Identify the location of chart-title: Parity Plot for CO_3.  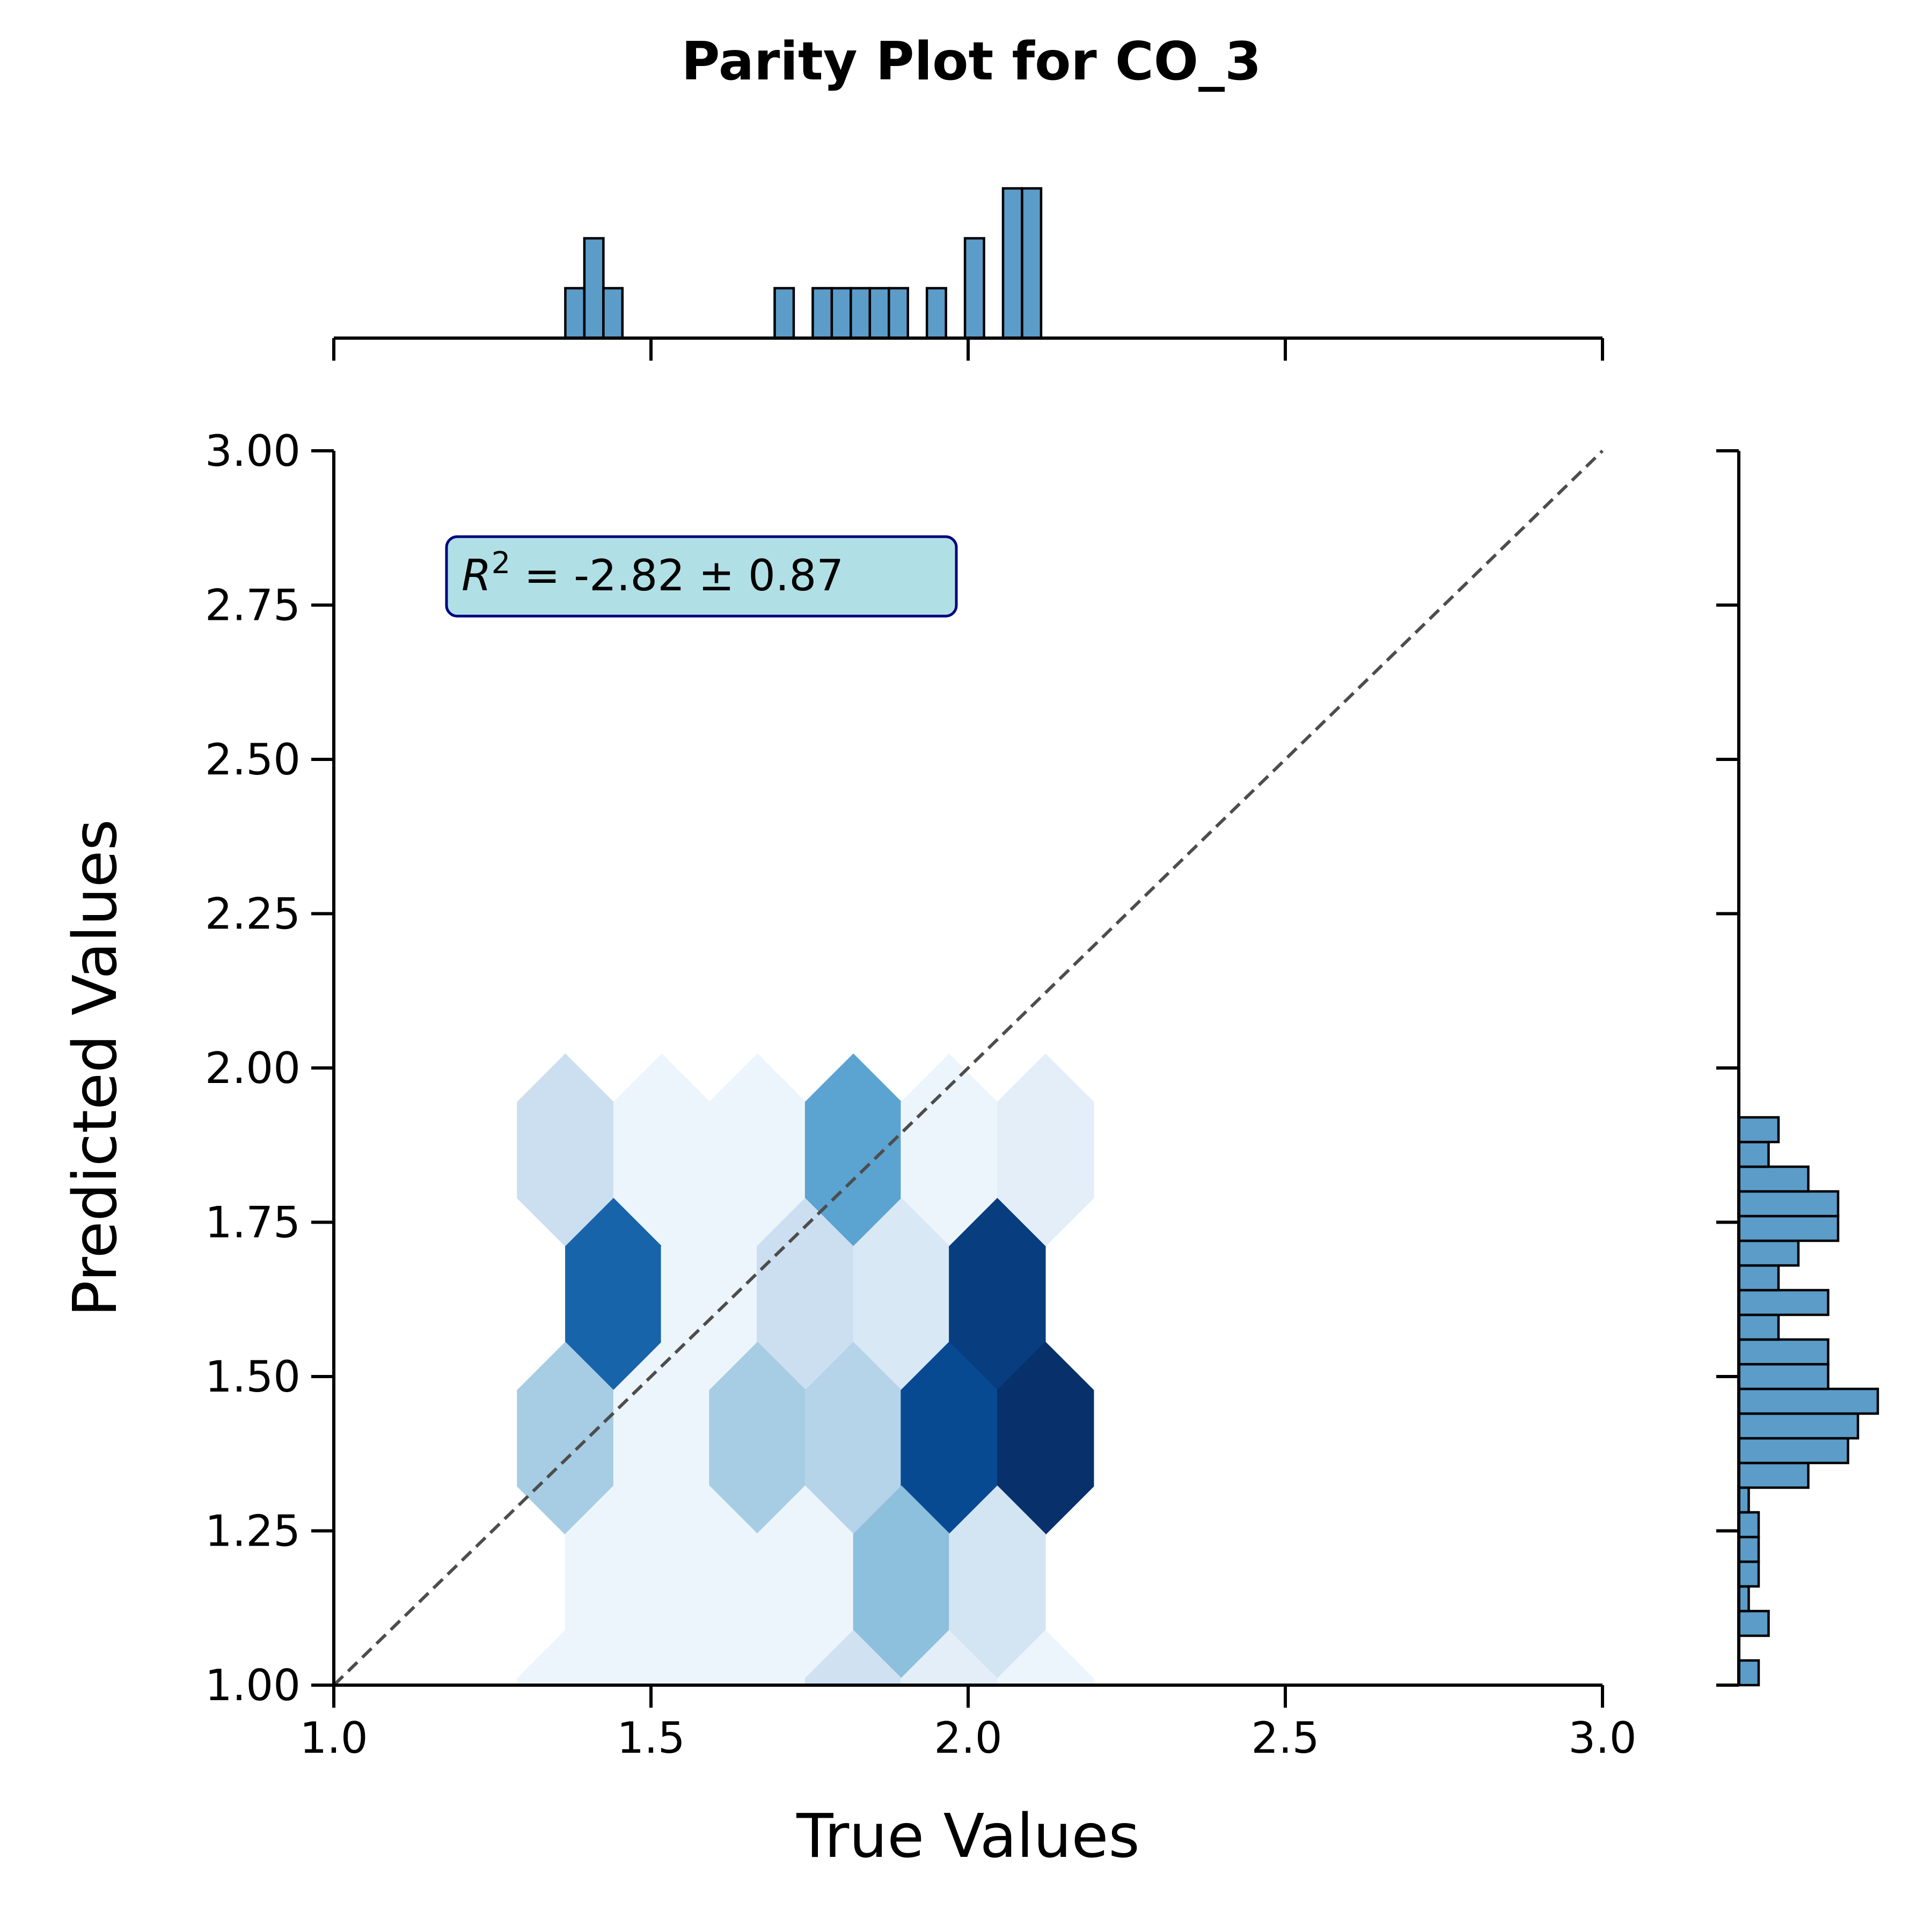
(972, 61).